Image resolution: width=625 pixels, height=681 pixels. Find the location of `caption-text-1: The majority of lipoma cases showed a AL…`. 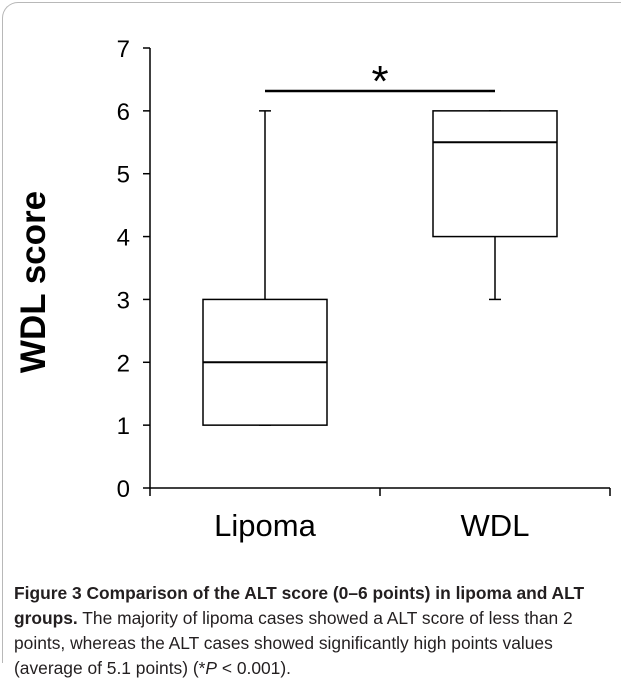

caption-text-1: The majority of lipoma cases showed a AL… is located at coordinates (293, 643).